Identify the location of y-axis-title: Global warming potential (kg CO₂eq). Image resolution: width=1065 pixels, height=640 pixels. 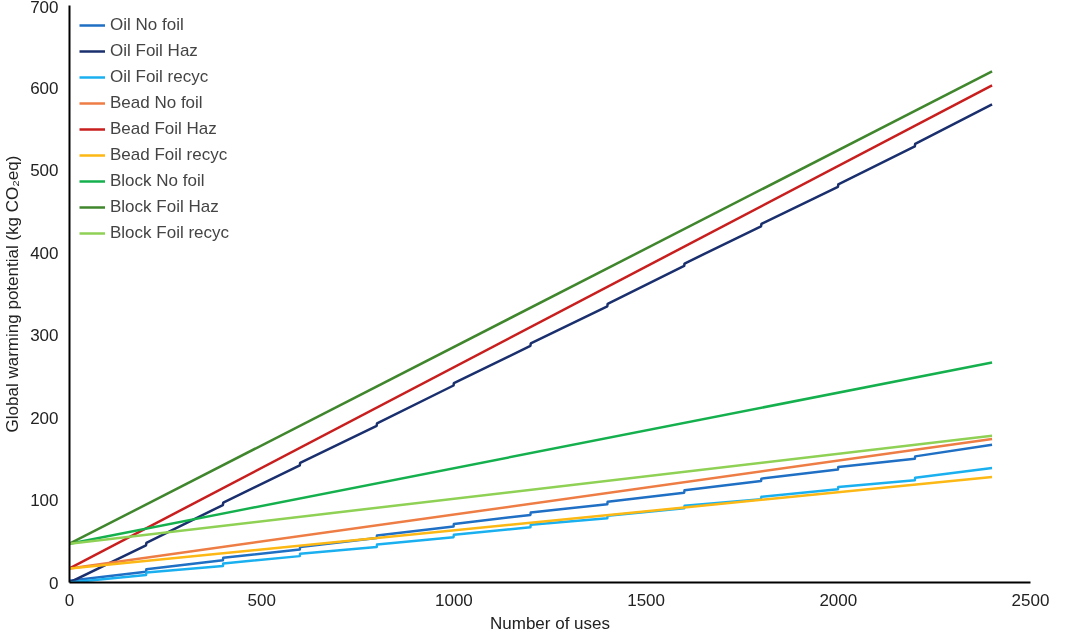
(13, 294).